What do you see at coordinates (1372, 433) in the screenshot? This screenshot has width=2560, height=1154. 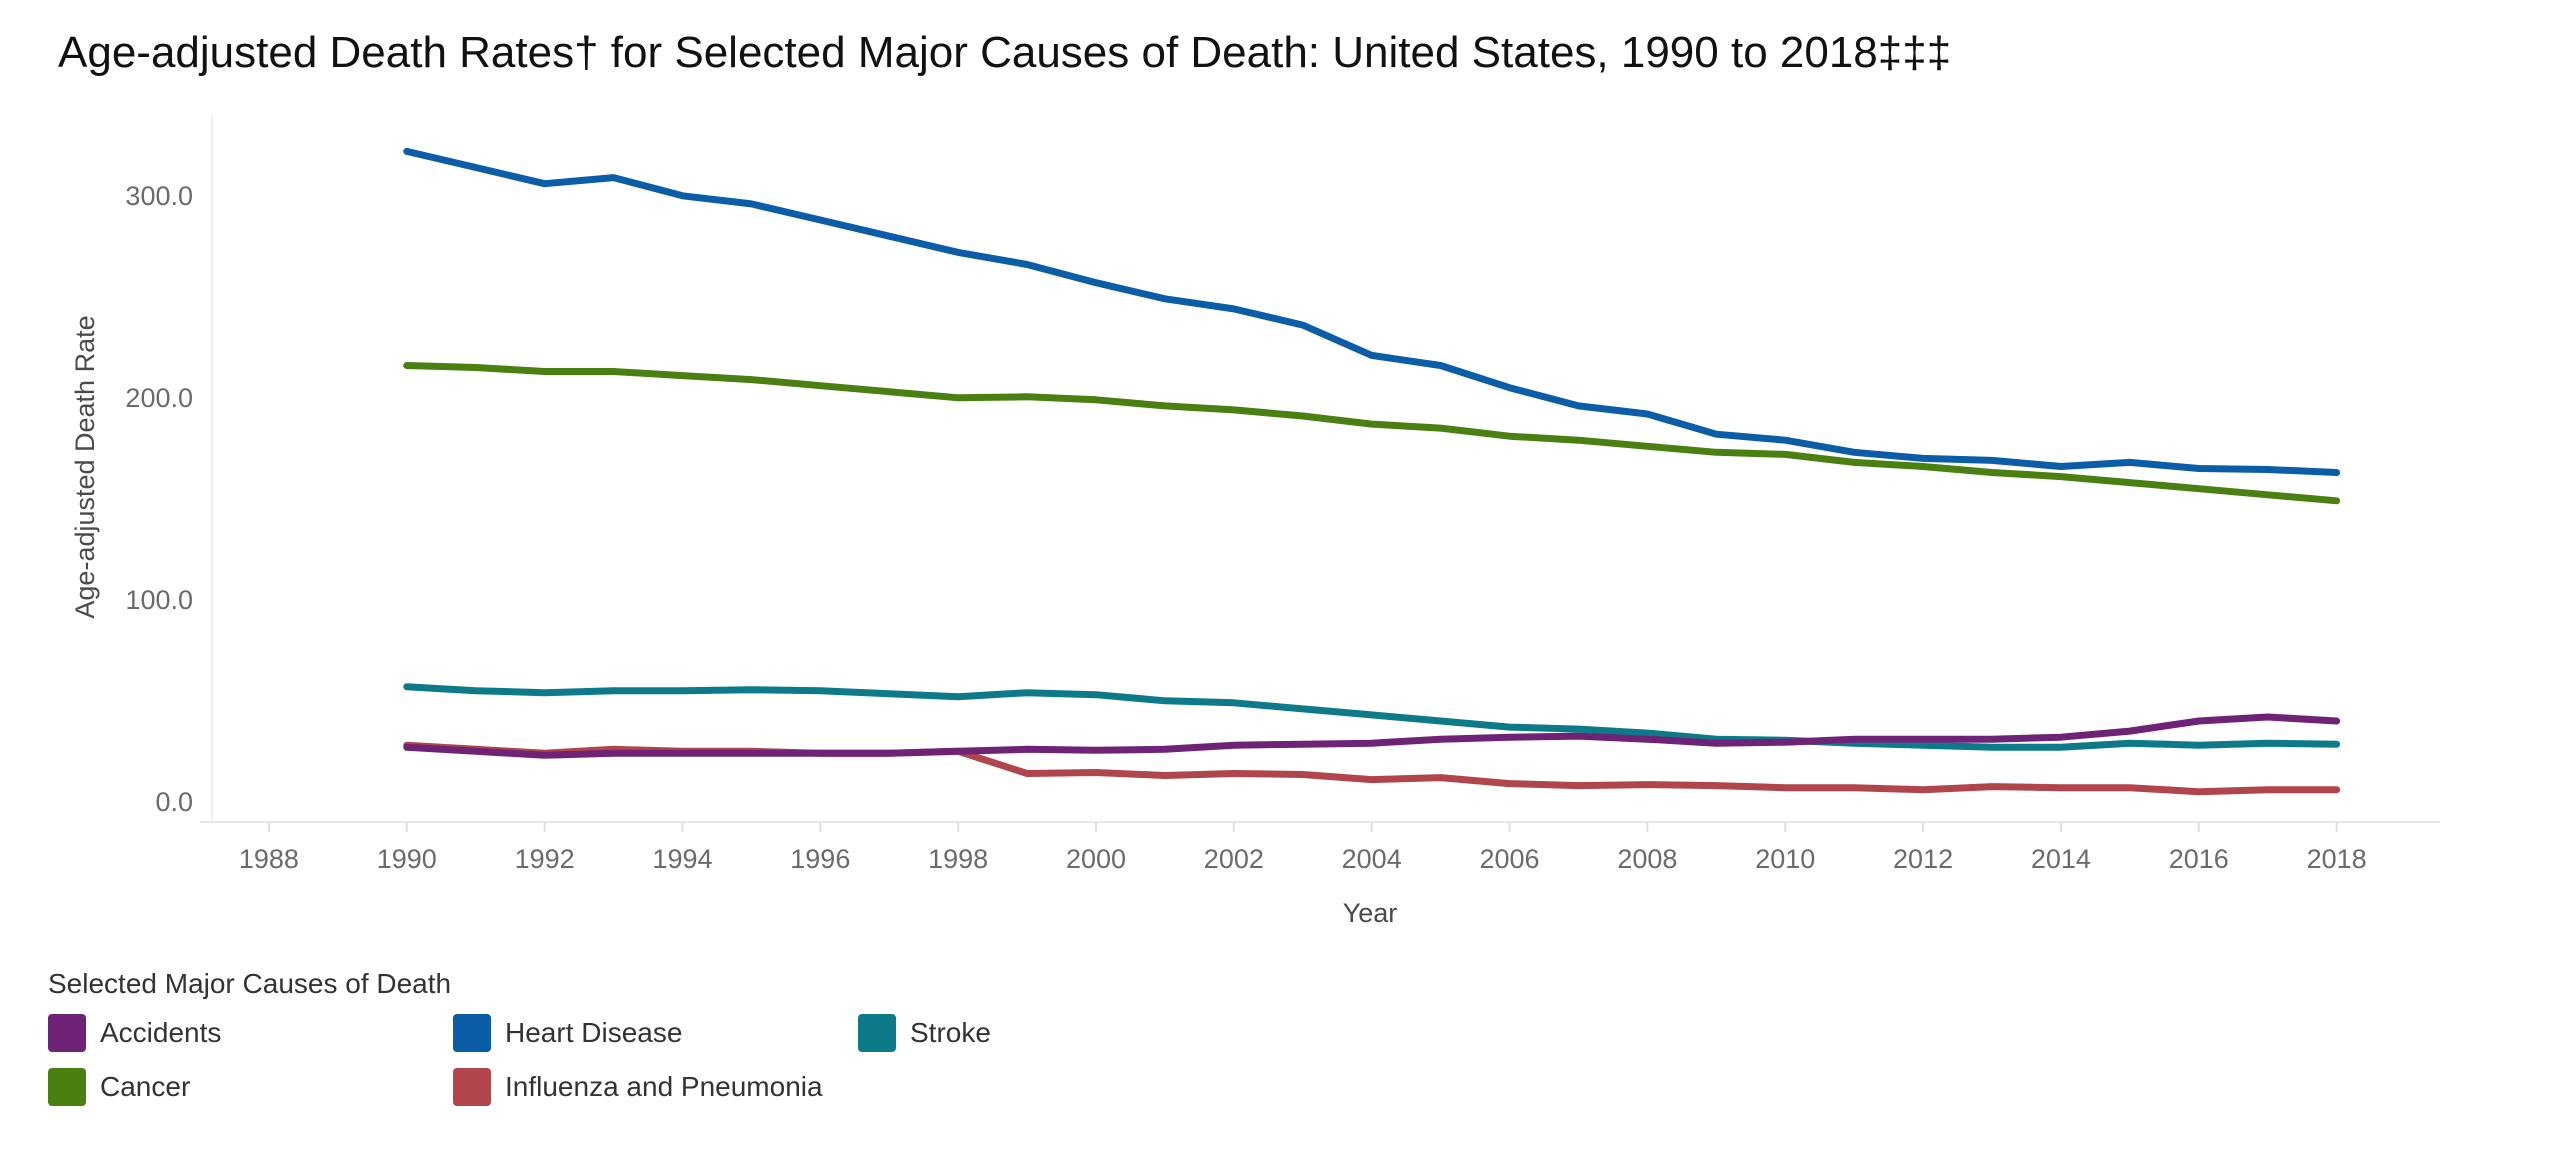 I see `series-line-cancer` at bounding box center [1372, 433].